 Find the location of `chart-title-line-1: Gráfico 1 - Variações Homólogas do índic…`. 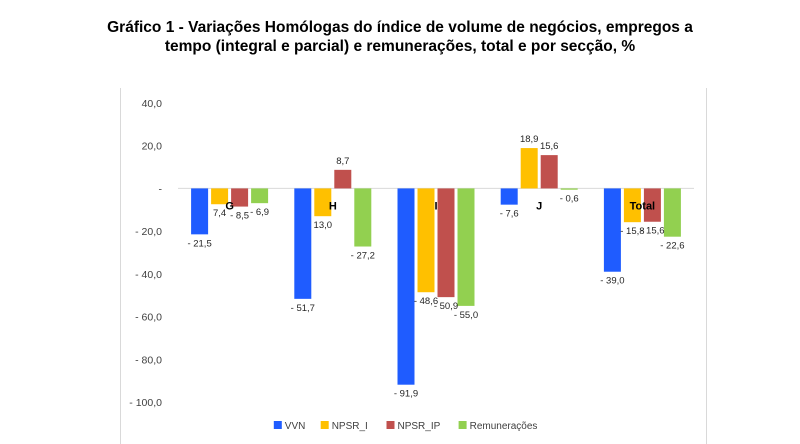

chart-title-line-1: Gráfico 1 - Variações Homólogas do índic… is located at coordinates (400, 27).